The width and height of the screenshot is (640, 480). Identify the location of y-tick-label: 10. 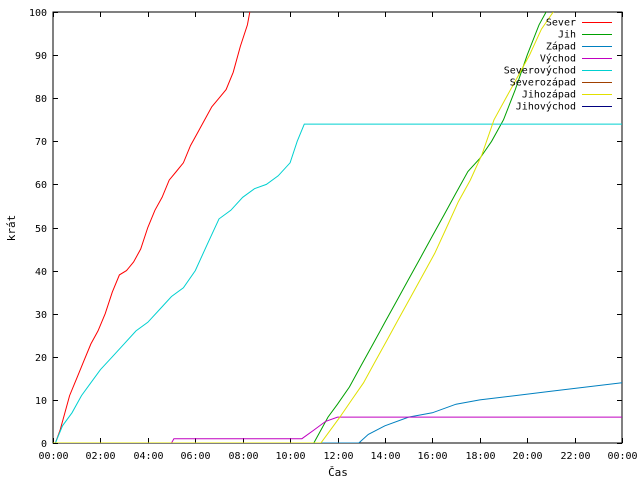
(41, 401).